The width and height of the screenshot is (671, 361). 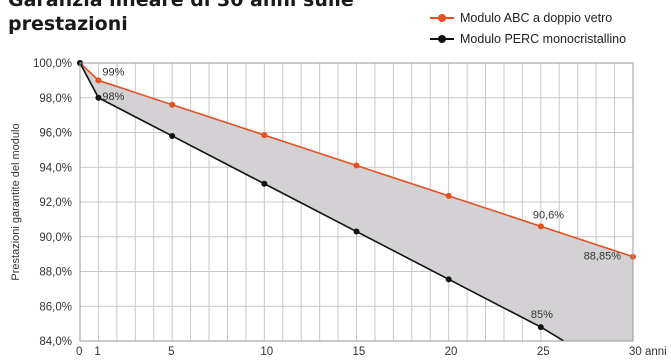 I want to click on x-tick-label: 15, so click(x=359, y=352).